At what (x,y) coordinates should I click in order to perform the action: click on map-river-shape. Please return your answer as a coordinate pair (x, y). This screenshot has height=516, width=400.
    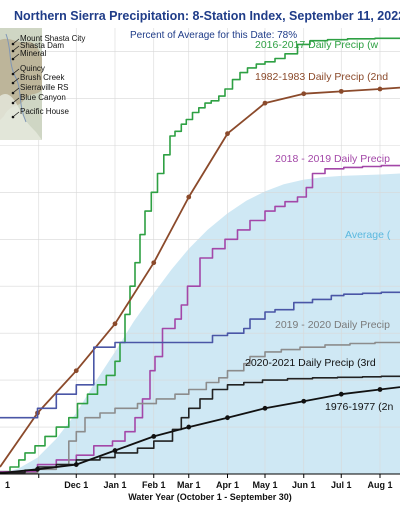
    Looking at the image, I should click on (16, 78).